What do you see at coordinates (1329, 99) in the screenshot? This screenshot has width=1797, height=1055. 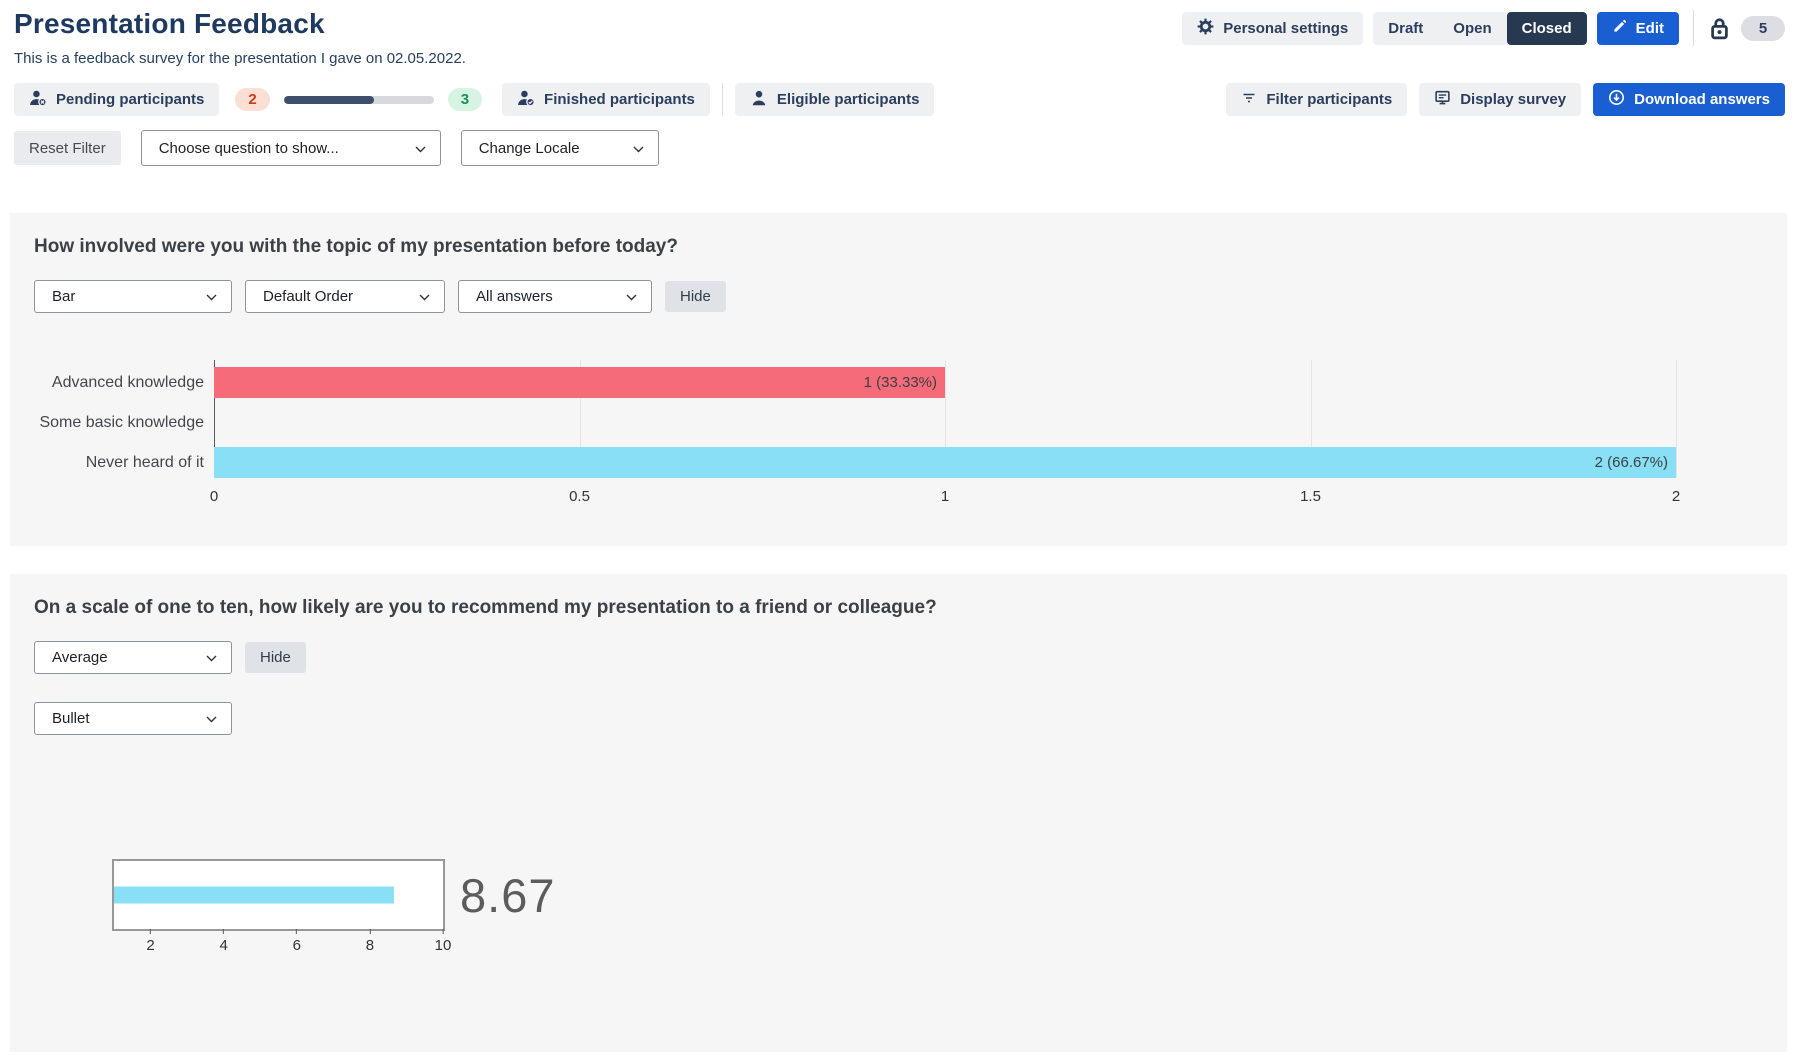 I see `filter-participants-label: Filter participants` at bounding box center [1329, 99].